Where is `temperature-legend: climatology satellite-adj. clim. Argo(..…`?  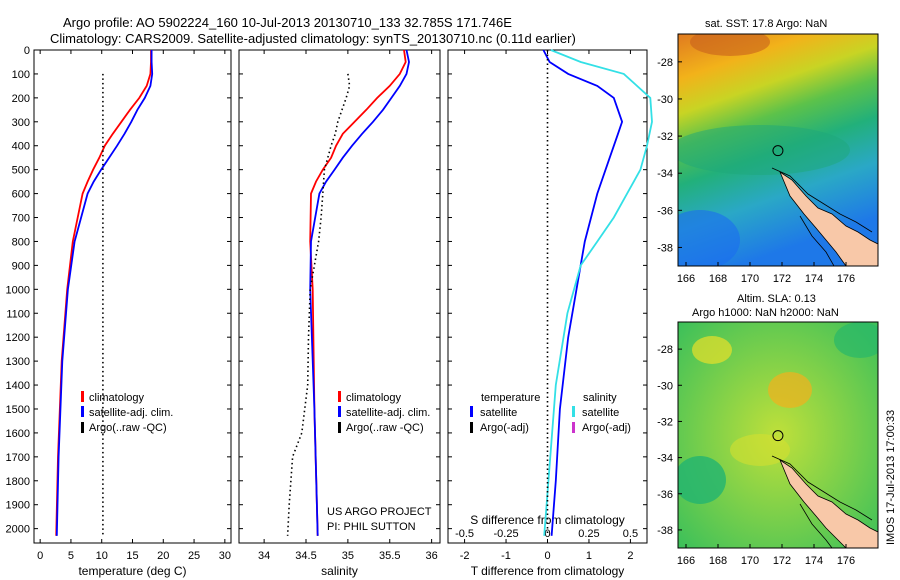 temperature-legend: climatology satellite-adj. clim. Argo(..… is located at coordinates (127, 412).